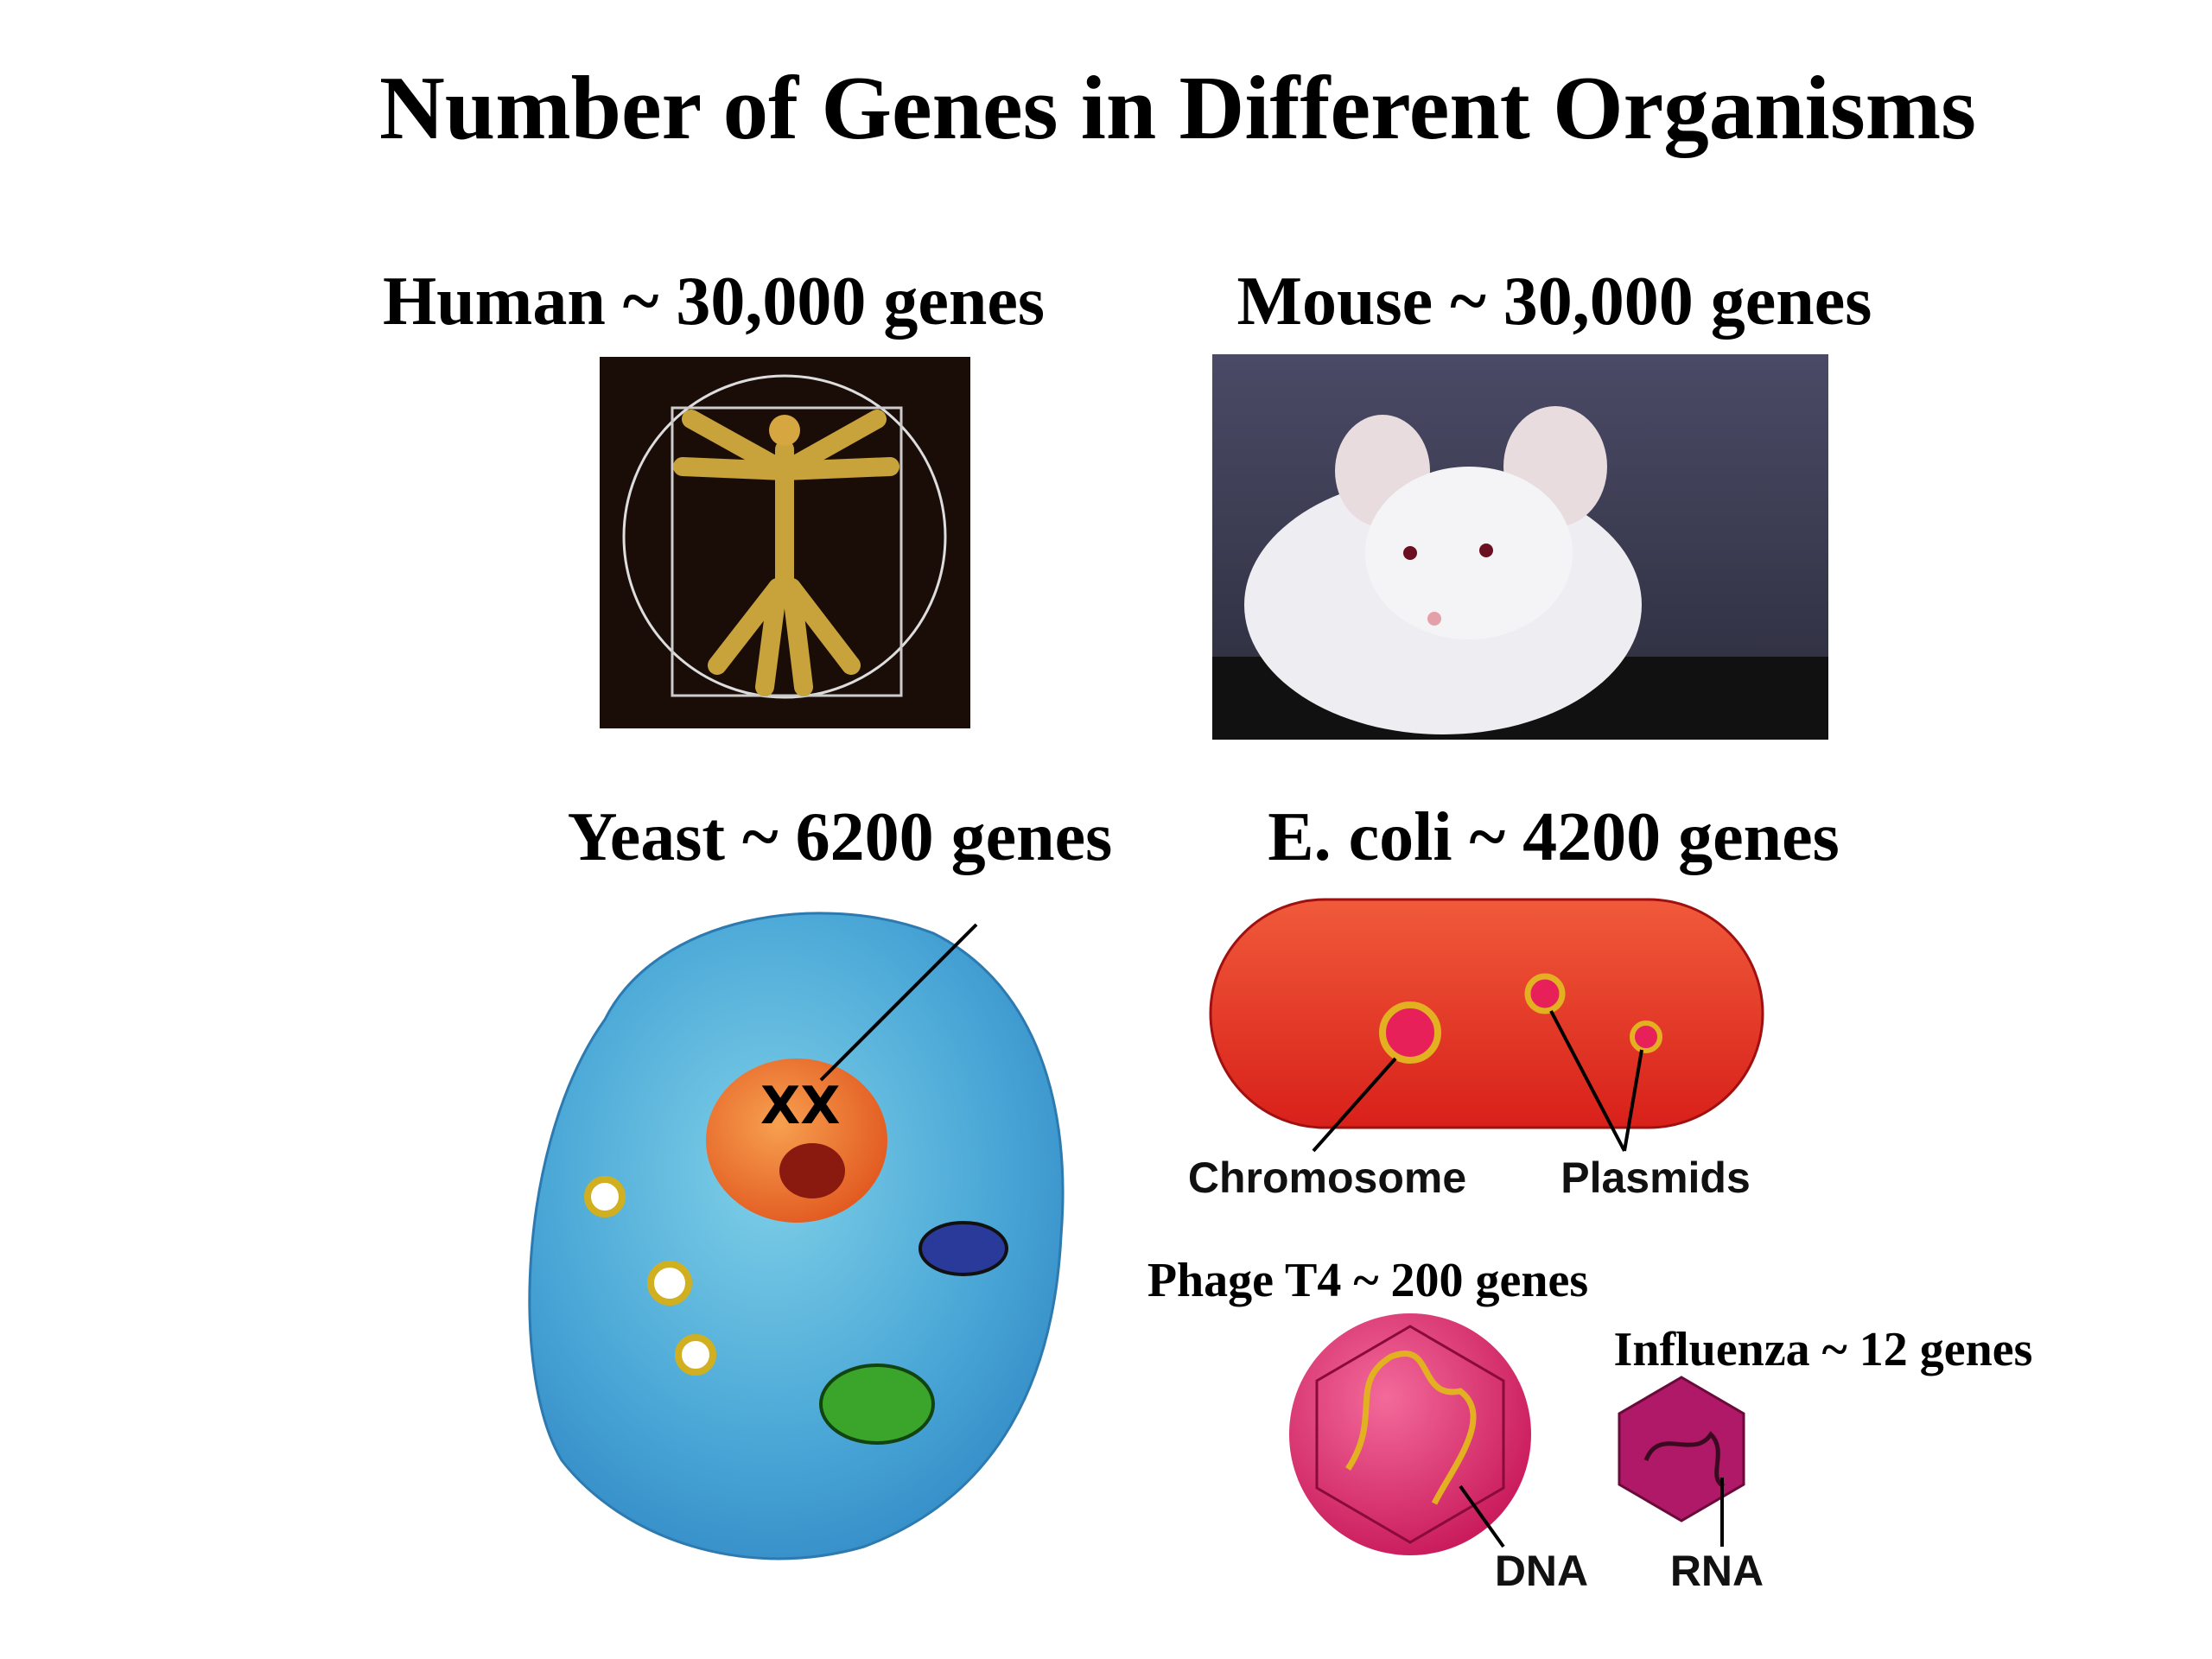 The height and width of the screenshot is (1659, 2212). I want to click on influenza-image, so click(1681, 1461).